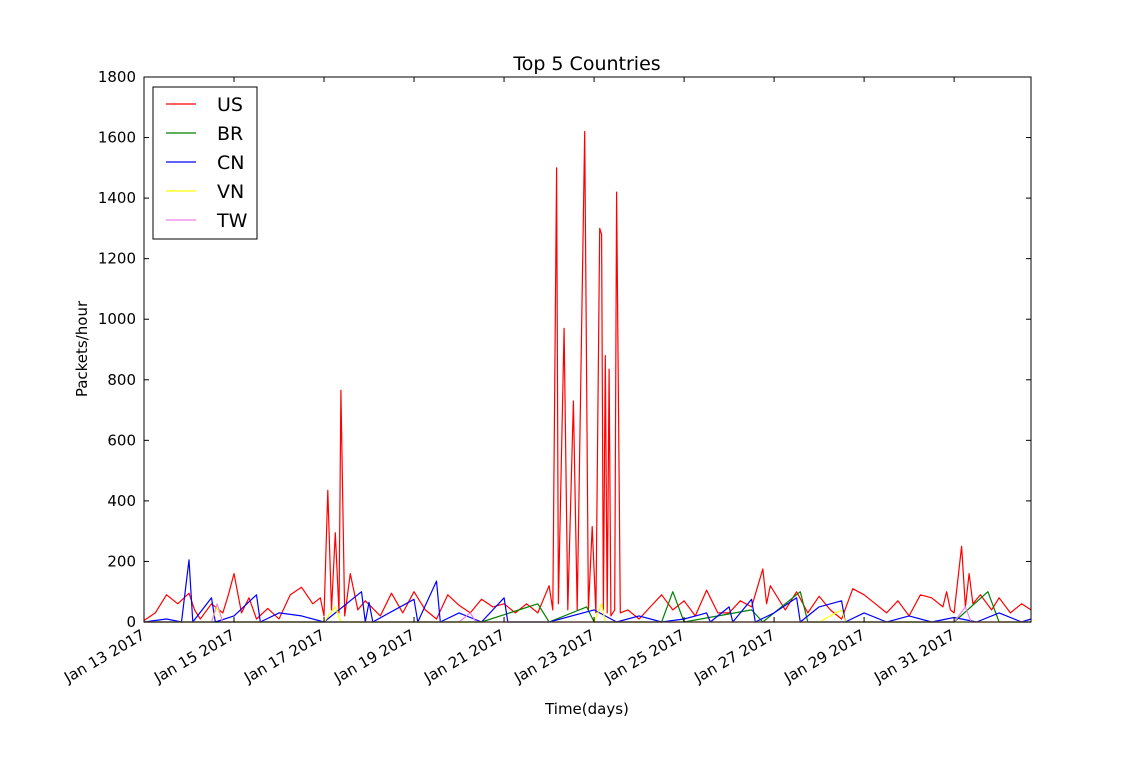 Image resolution: width=1145 pixels, height=777 pixels. I want to click on legend-box, so click(205, 163).